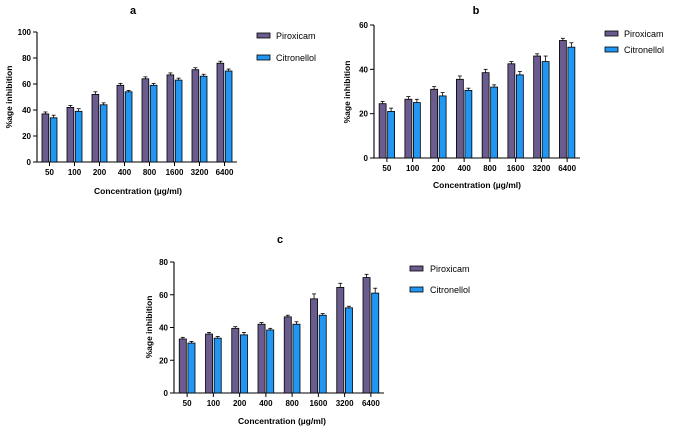 Image resolution: width=677 pixels, height=433 pixels. I want to click on panel-b-x-tick-label: 1600, so click(516, 168).